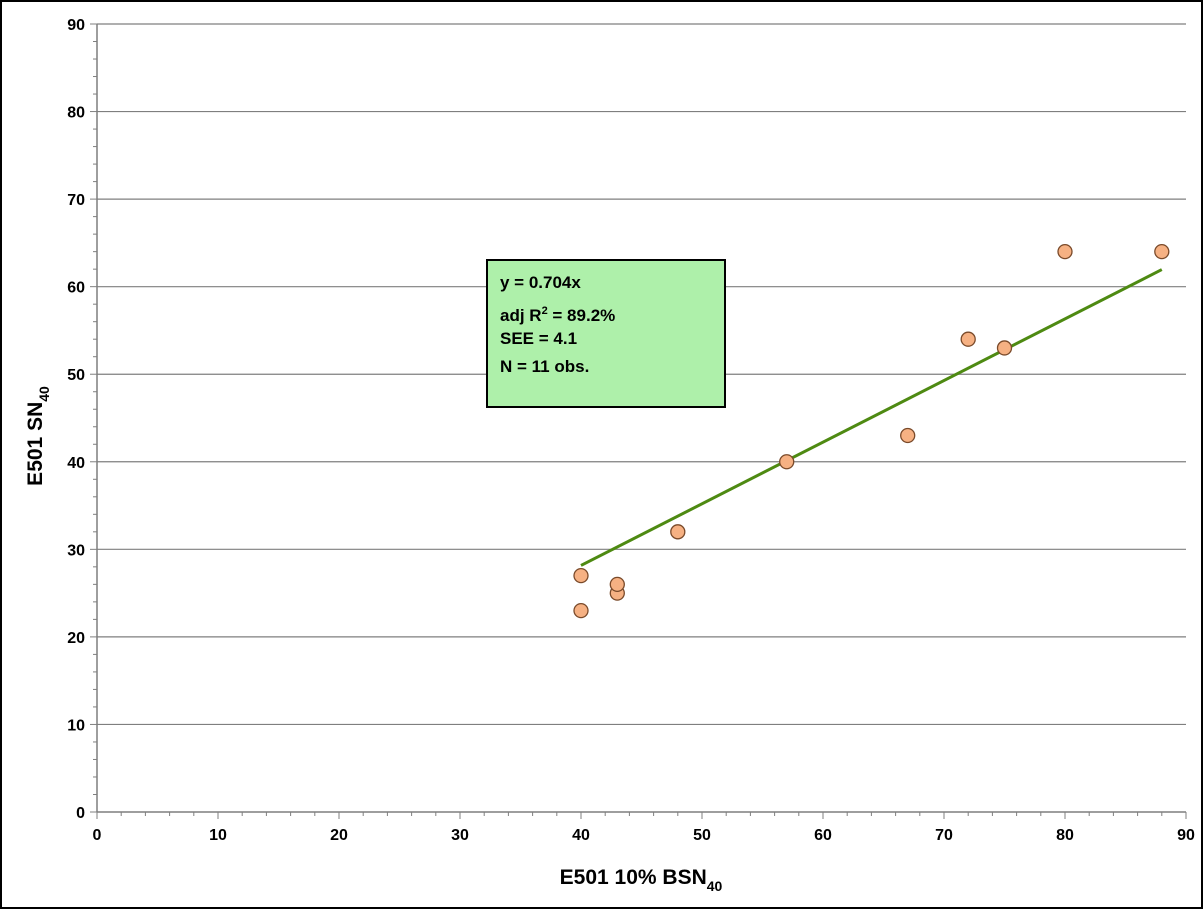 Image resolution: width=1203 pixels, height=909 pixels. What do you see at coordinates (35, 444) in the screenshot?
I see `y-axis-title-text: E501 SN` at bounding box center [35, 444].